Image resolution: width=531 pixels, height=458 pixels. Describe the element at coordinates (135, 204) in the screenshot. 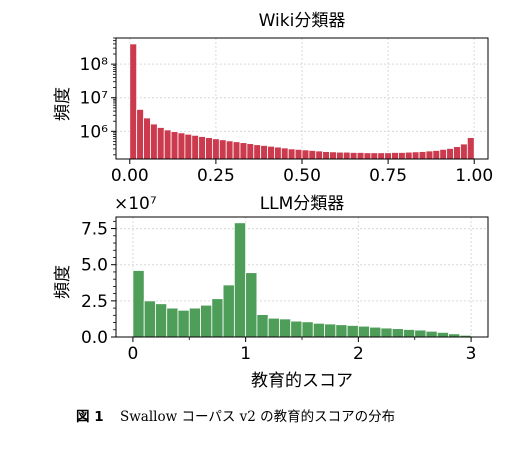

I see `llm-chart-offset-label: ×10⁷` at that location.